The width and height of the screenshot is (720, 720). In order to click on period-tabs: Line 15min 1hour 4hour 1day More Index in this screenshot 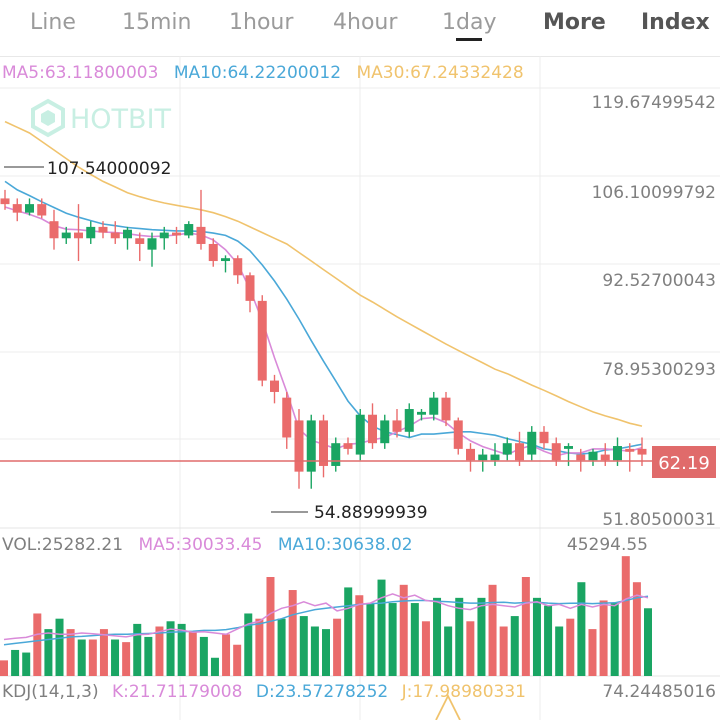, I will do `click(360, 28)`.